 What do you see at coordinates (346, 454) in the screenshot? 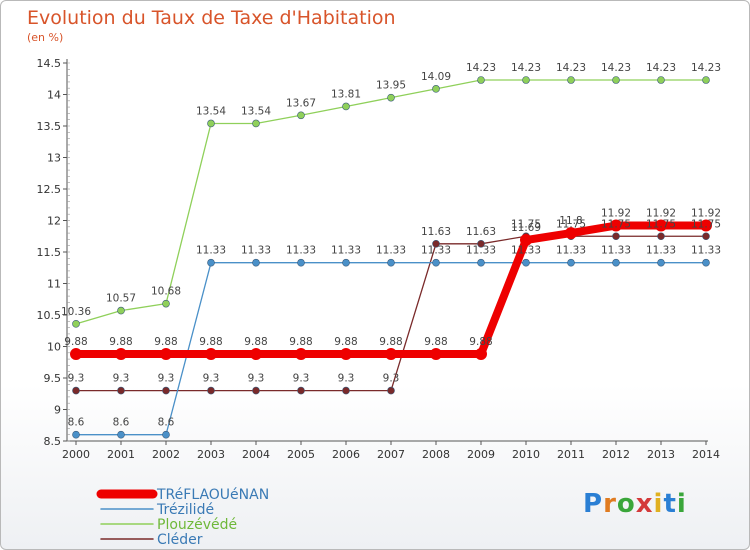
I see `x-tick-label: 2006` at bounding box center [346, 454].